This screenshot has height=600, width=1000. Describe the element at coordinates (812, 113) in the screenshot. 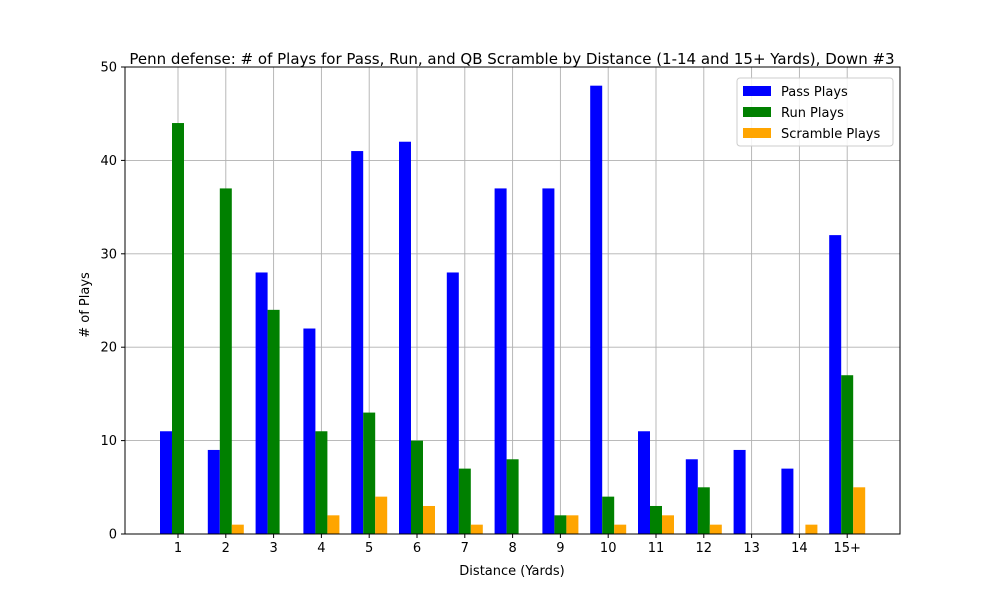

I see `legend-label: Run Plays` at that location.